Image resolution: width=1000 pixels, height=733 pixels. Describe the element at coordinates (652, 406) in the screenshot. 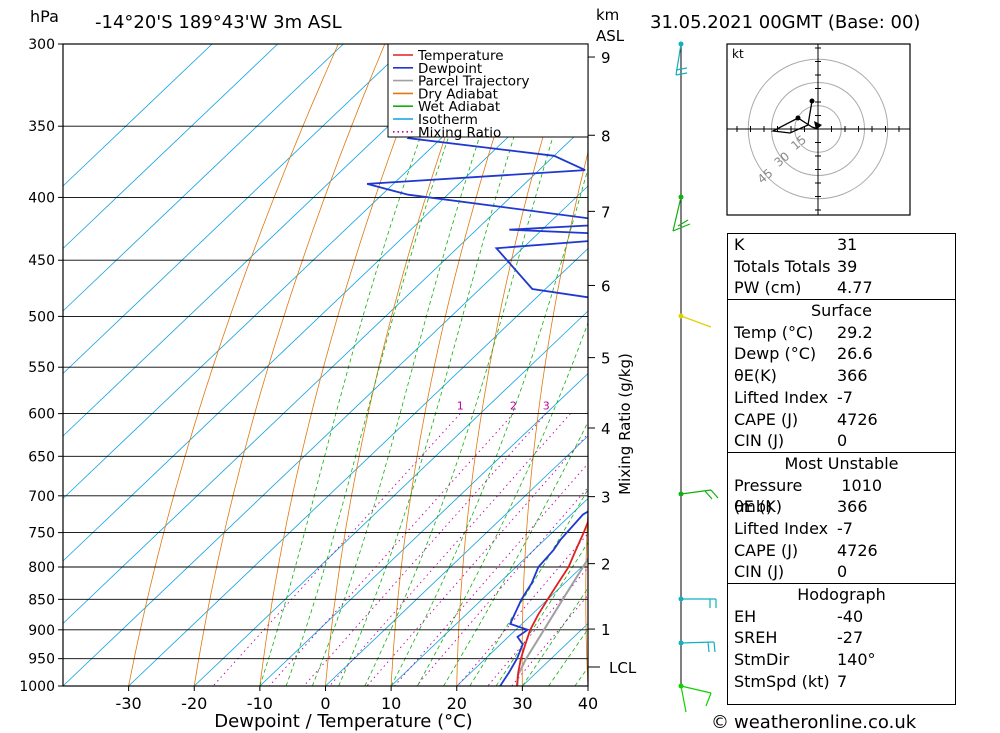

I see `mixing-ratio-label: 10` at that location.